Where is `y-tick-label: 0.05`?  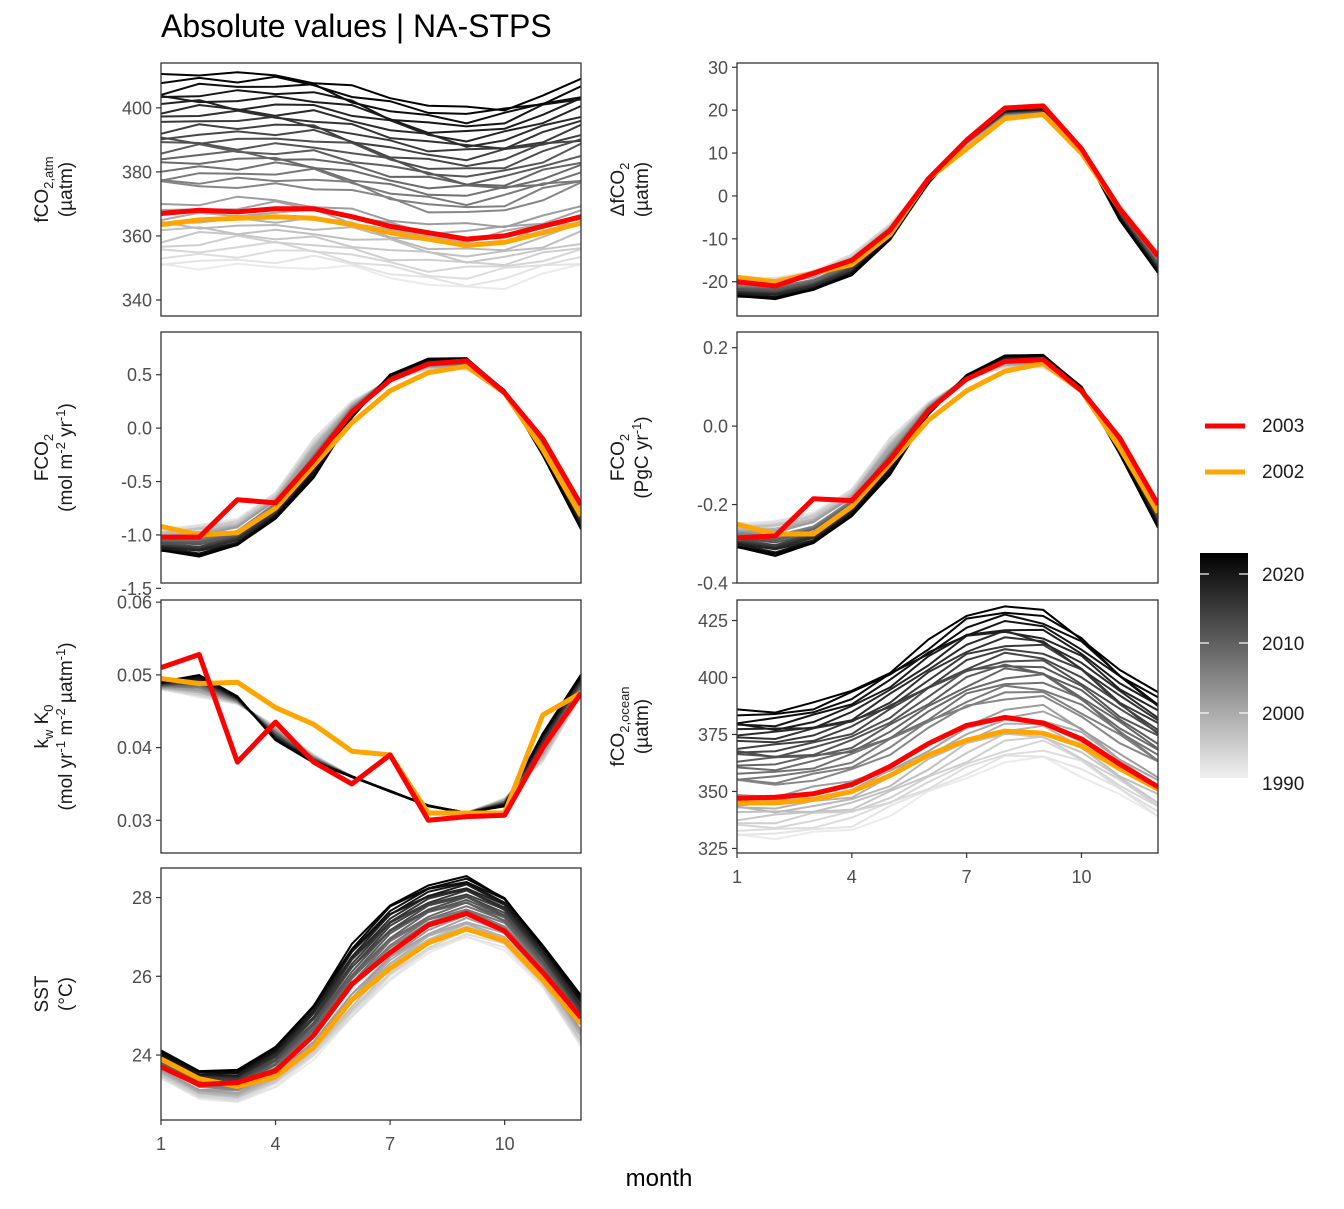
y-tick-label: 0.05 is located at coordinates (134, 675).